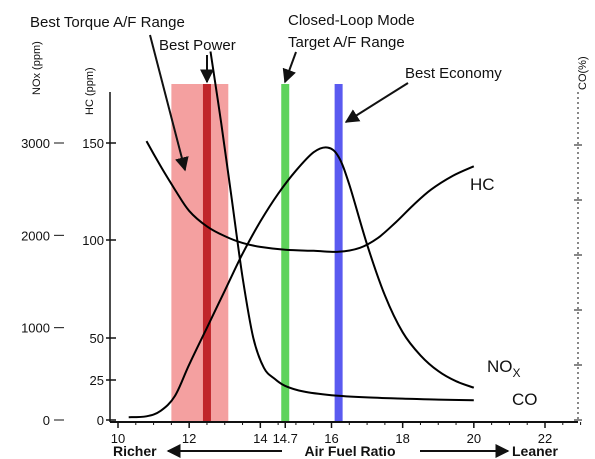 The image size is (595, 459). I want to click on annotation-best-torque: Best Torque A/F Range, so click(107, 22).